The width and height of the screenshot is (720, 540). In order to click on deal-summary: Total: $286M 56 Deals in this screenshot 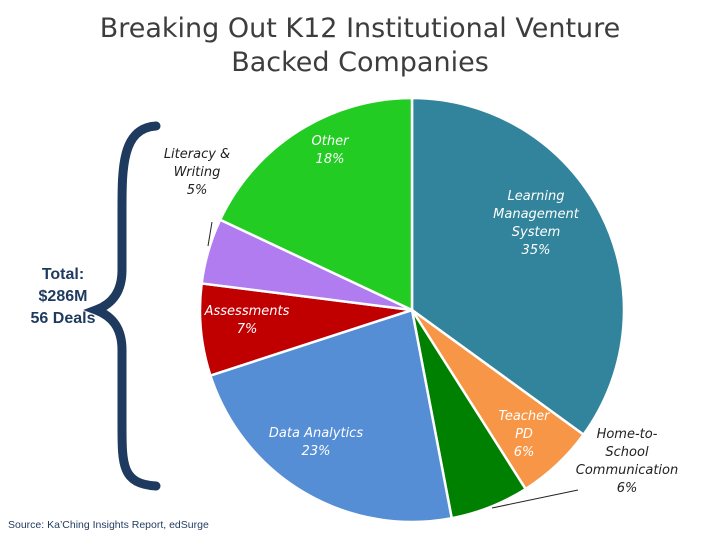, I will do `click(63, 297)`.